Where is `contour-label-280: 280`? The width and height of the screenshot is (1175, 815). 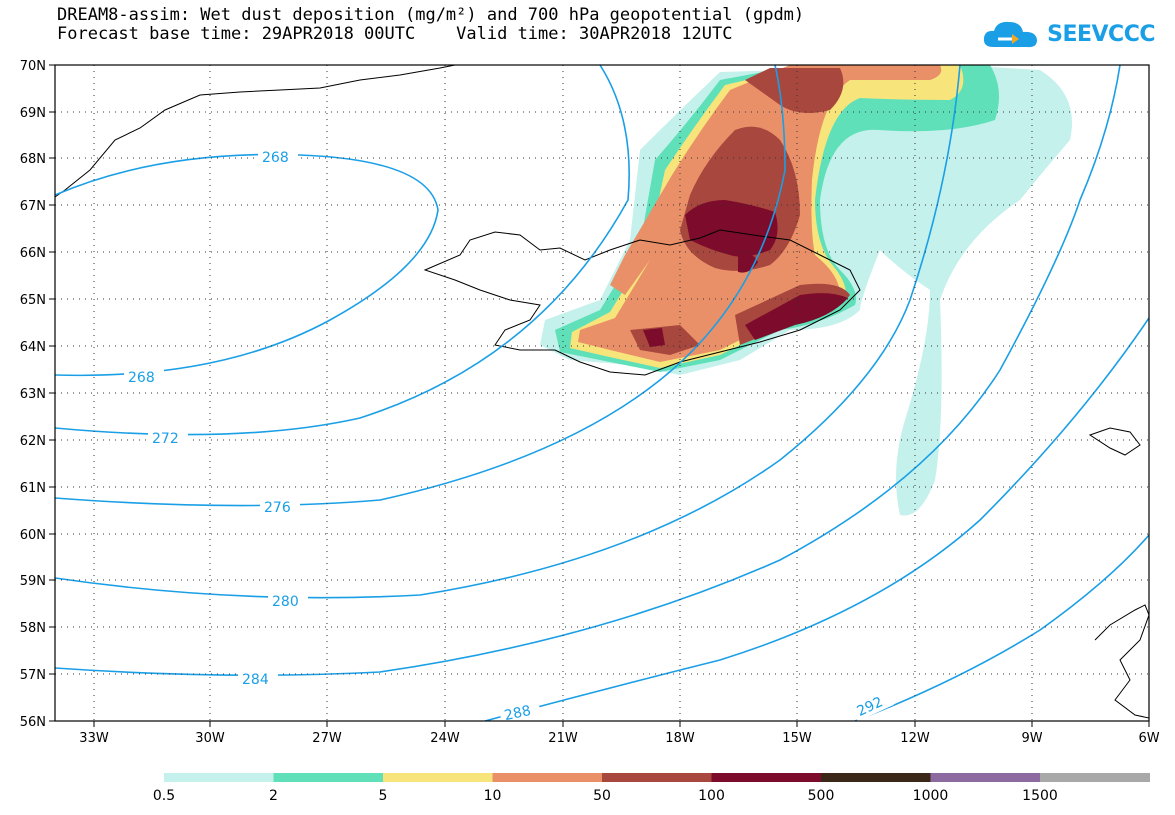
contour-label-280: 280 is located at coordinates (285, 602).